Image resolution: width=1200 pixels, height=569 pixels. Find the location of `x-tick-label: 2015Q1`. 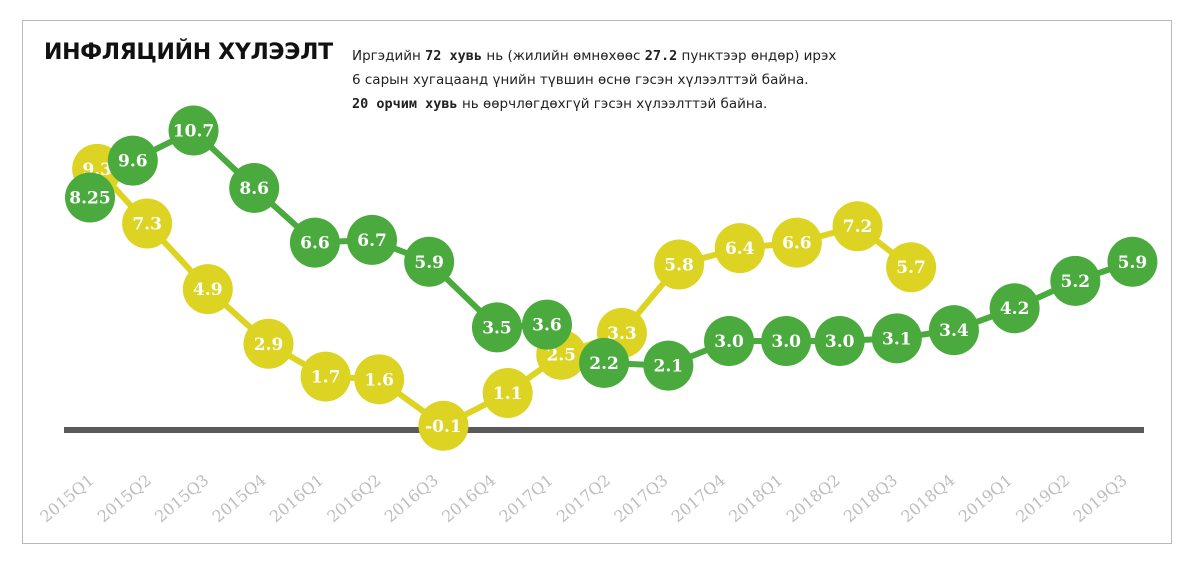

x-tick-label: 2015Q1 is located at coordinates (66, 499).